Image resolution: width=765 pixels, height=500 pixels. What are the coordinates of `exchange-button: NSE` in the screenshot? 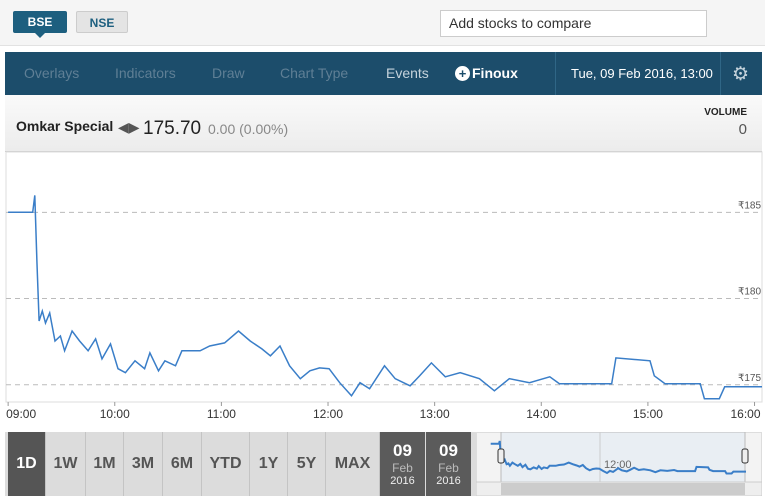 It's located at (102, 22).